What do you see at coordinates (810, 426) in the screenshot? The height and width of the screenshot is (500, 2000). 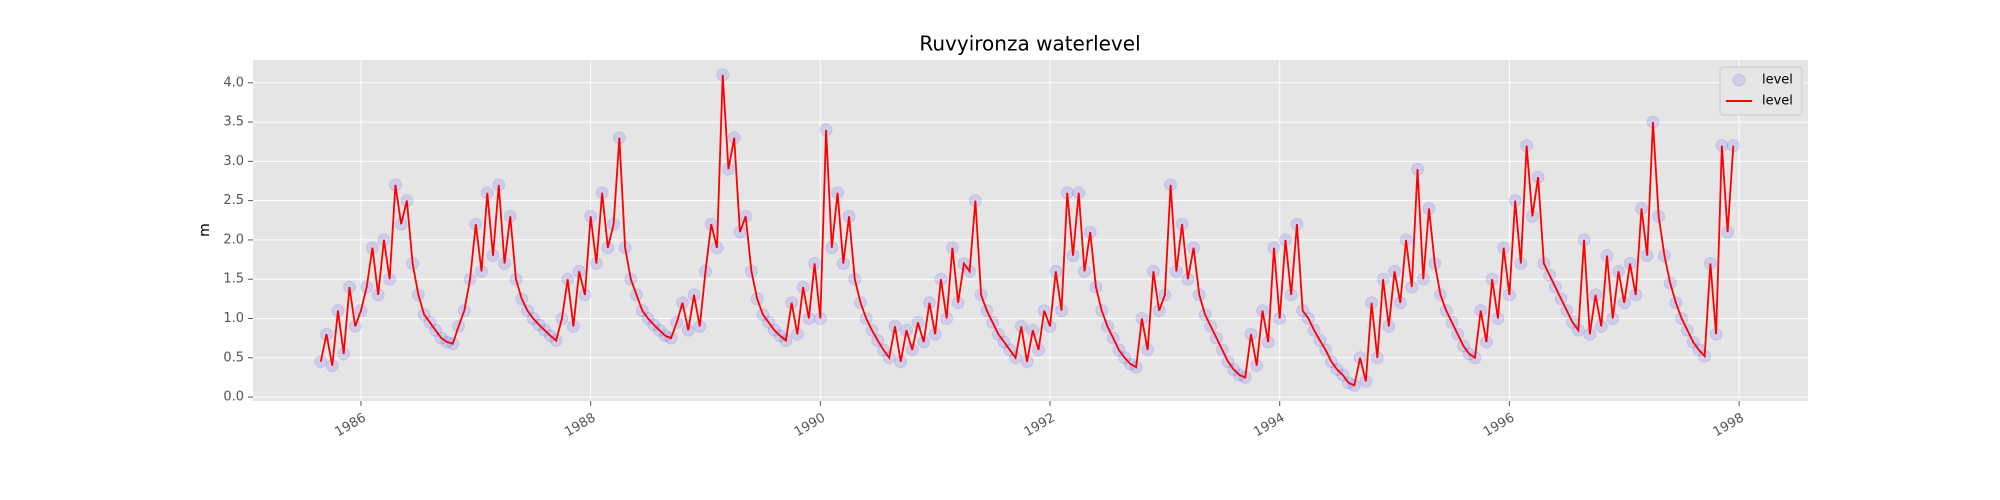 I see `x-tick-label: 1990` at bounding box center [810, 426].